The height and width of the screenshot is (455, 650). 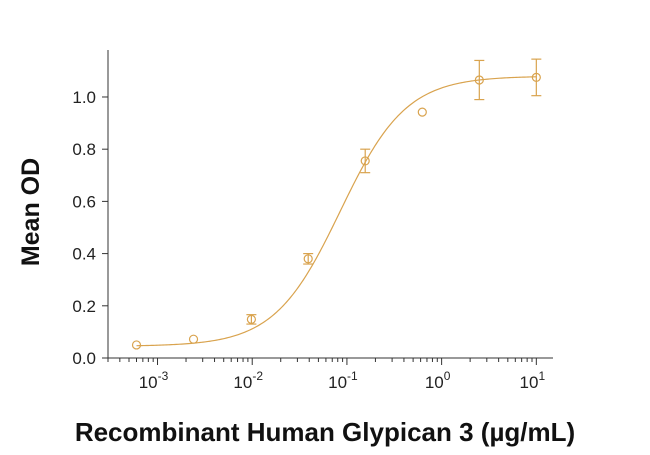 I want to click on y-tick-label: 0.2, so click(x=84, y=306).